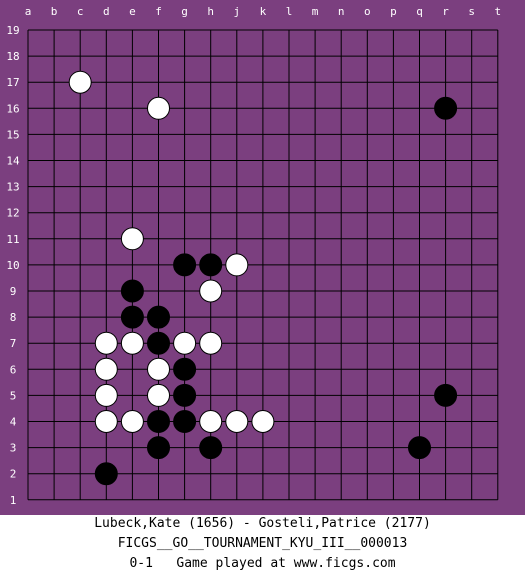  I want to click on column-label: m, so click(315, 11).